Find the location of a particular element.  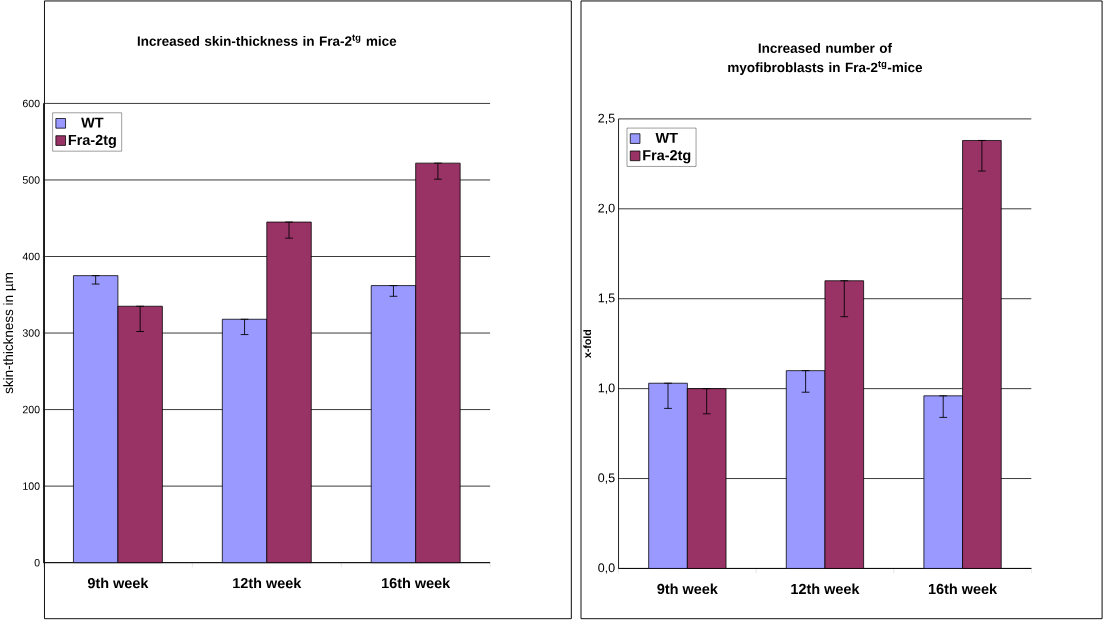

chart-title: Increased number of myofibroblasts in Fra-2$^{tg}$-mice is located at coordinates (825, 59).